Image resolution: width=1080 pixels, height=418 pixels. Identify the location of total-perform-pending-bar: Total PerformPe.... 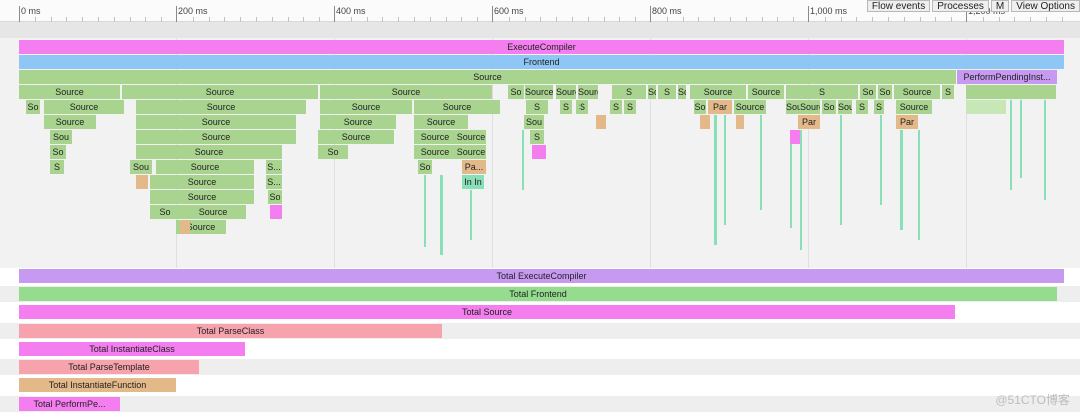
(69, 404).